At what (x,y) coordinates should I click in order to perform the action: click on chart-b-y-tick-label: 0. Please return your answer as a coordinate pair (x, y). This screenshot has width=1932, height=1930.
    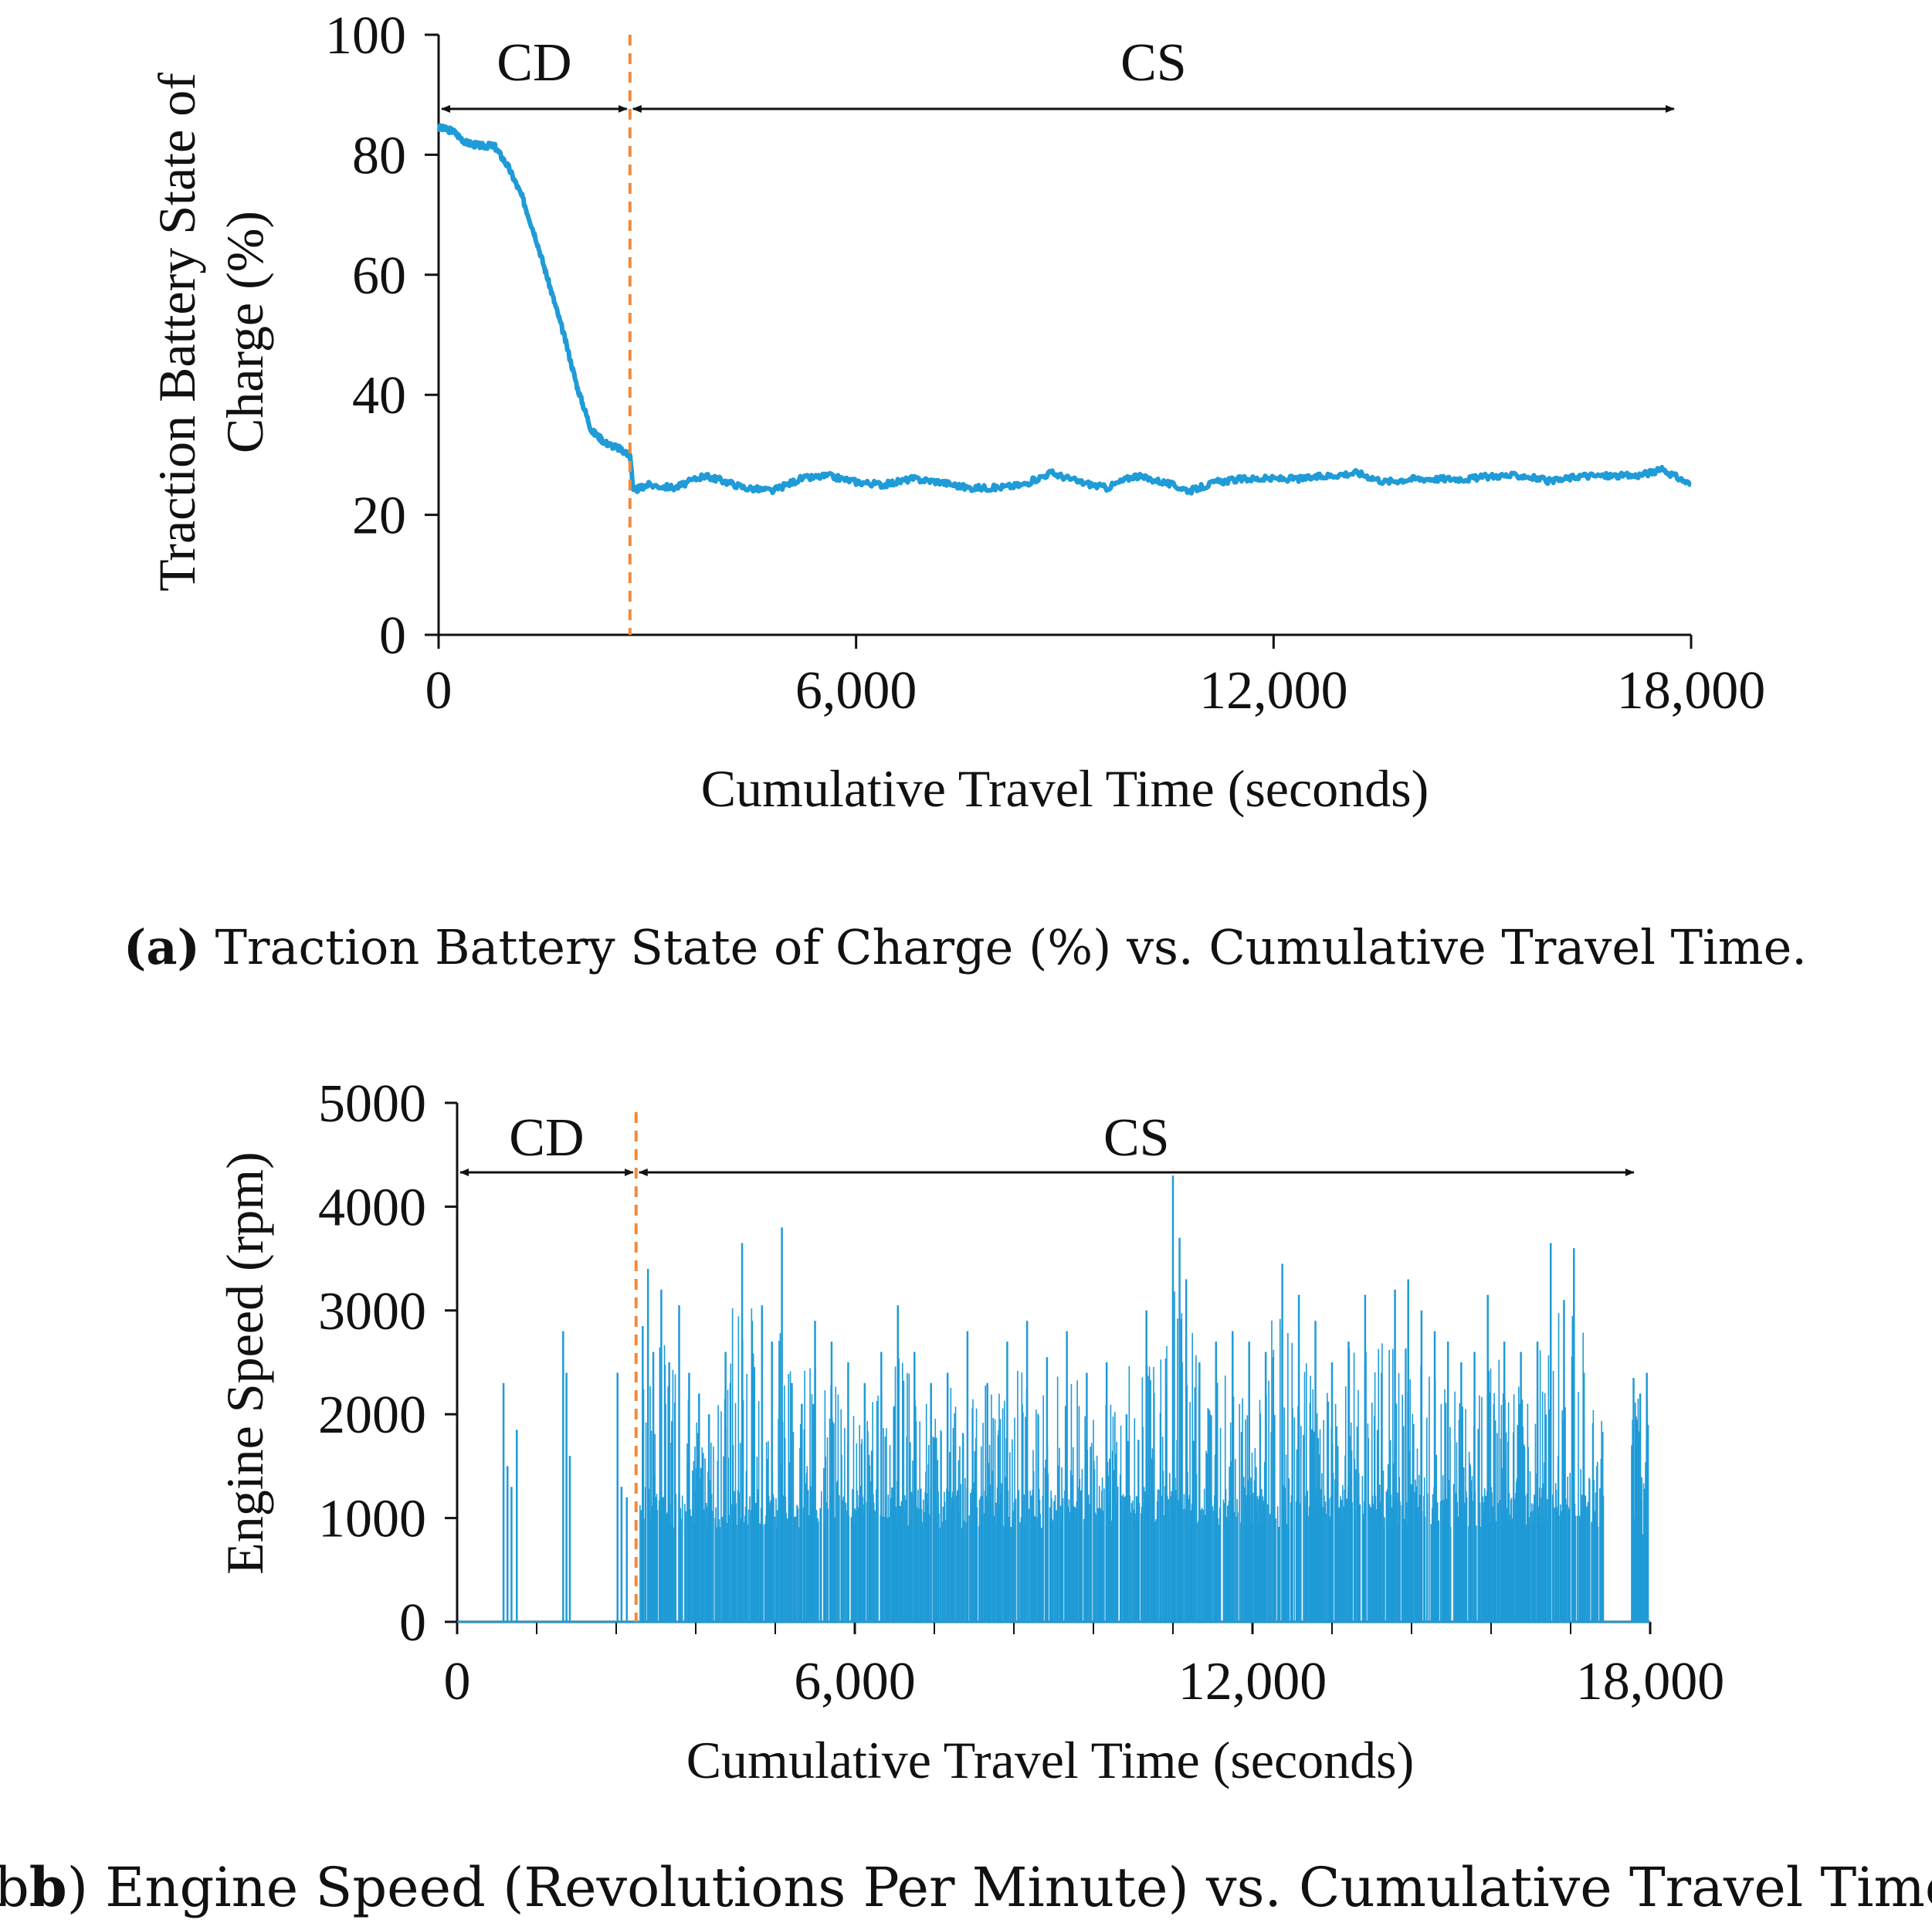
    Looking at the image, I should click on (412, 1623).